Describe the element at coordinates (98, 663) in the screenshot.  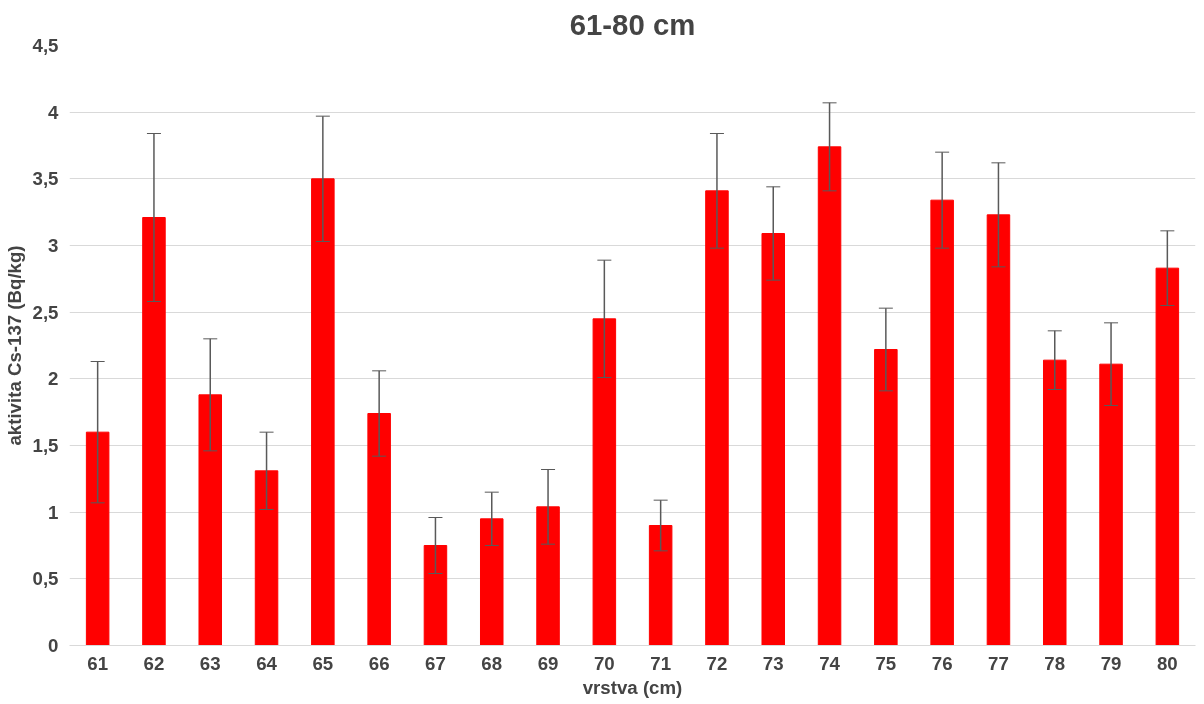
I see `x-tick-label: 61` at that location.